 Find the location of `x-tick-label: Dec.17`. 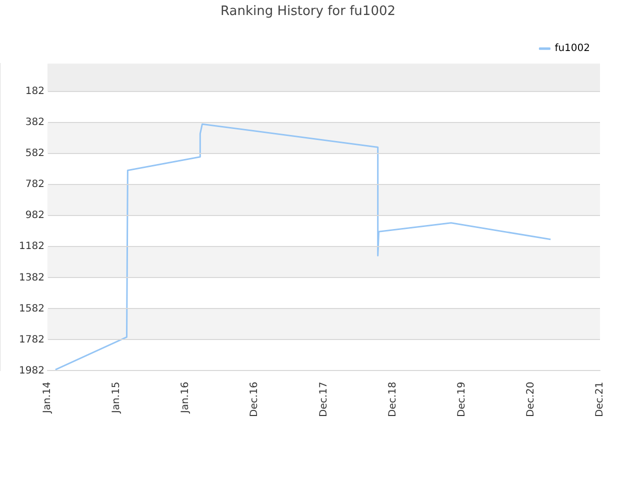

x-tick-label: Dec.17 is located at coordinates (324, 400).